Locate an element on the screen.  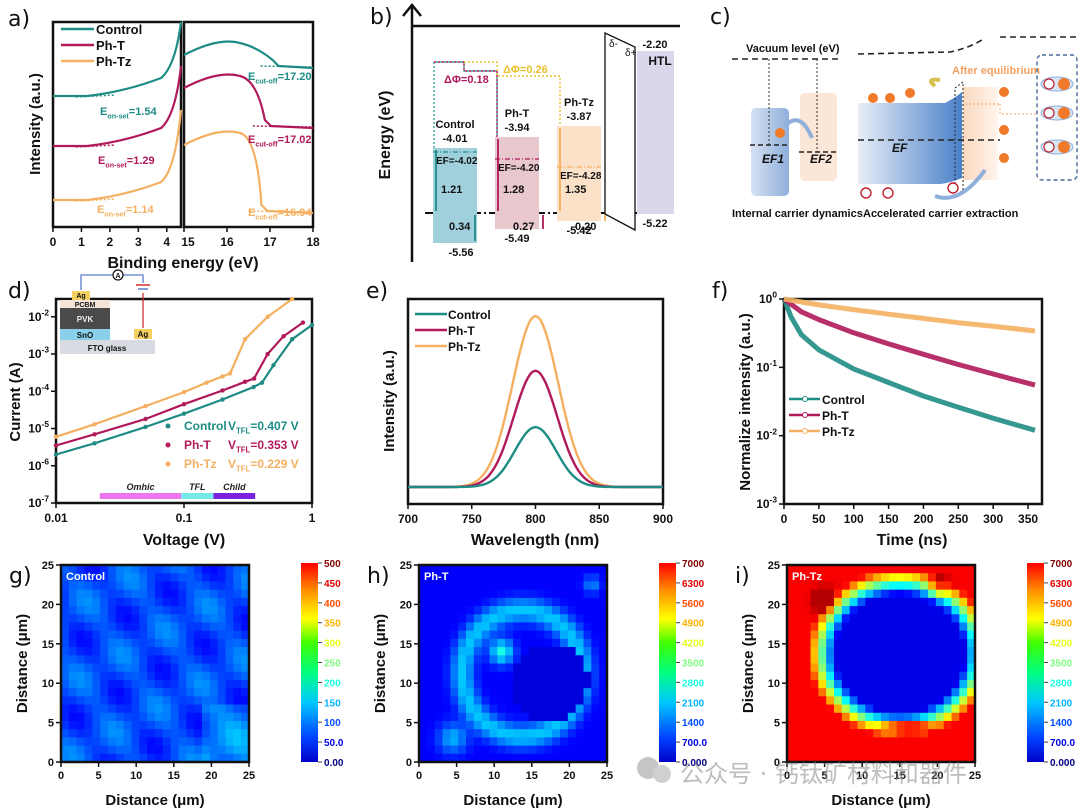
x-tick-label: 300 is located at coordinates (993, 519).